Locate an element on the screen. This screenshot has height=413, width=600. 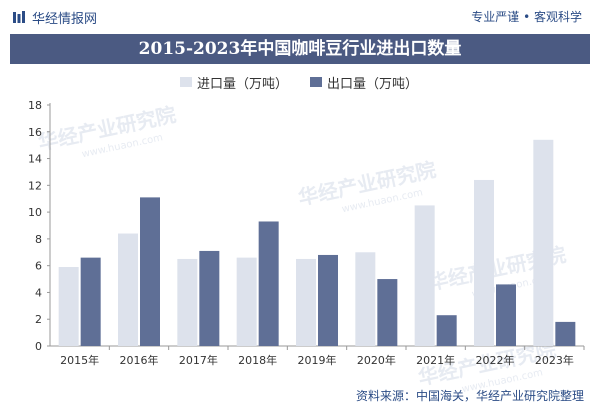
y-tick-label: 2 is located at coordinates (38, 319).